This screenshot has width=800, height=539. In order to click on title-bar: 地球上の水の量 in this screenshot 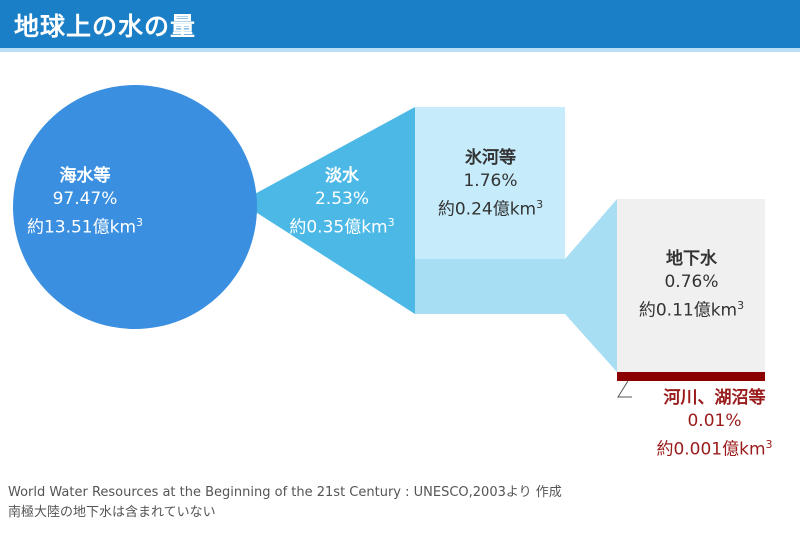, I will do `click(400, 24)`.